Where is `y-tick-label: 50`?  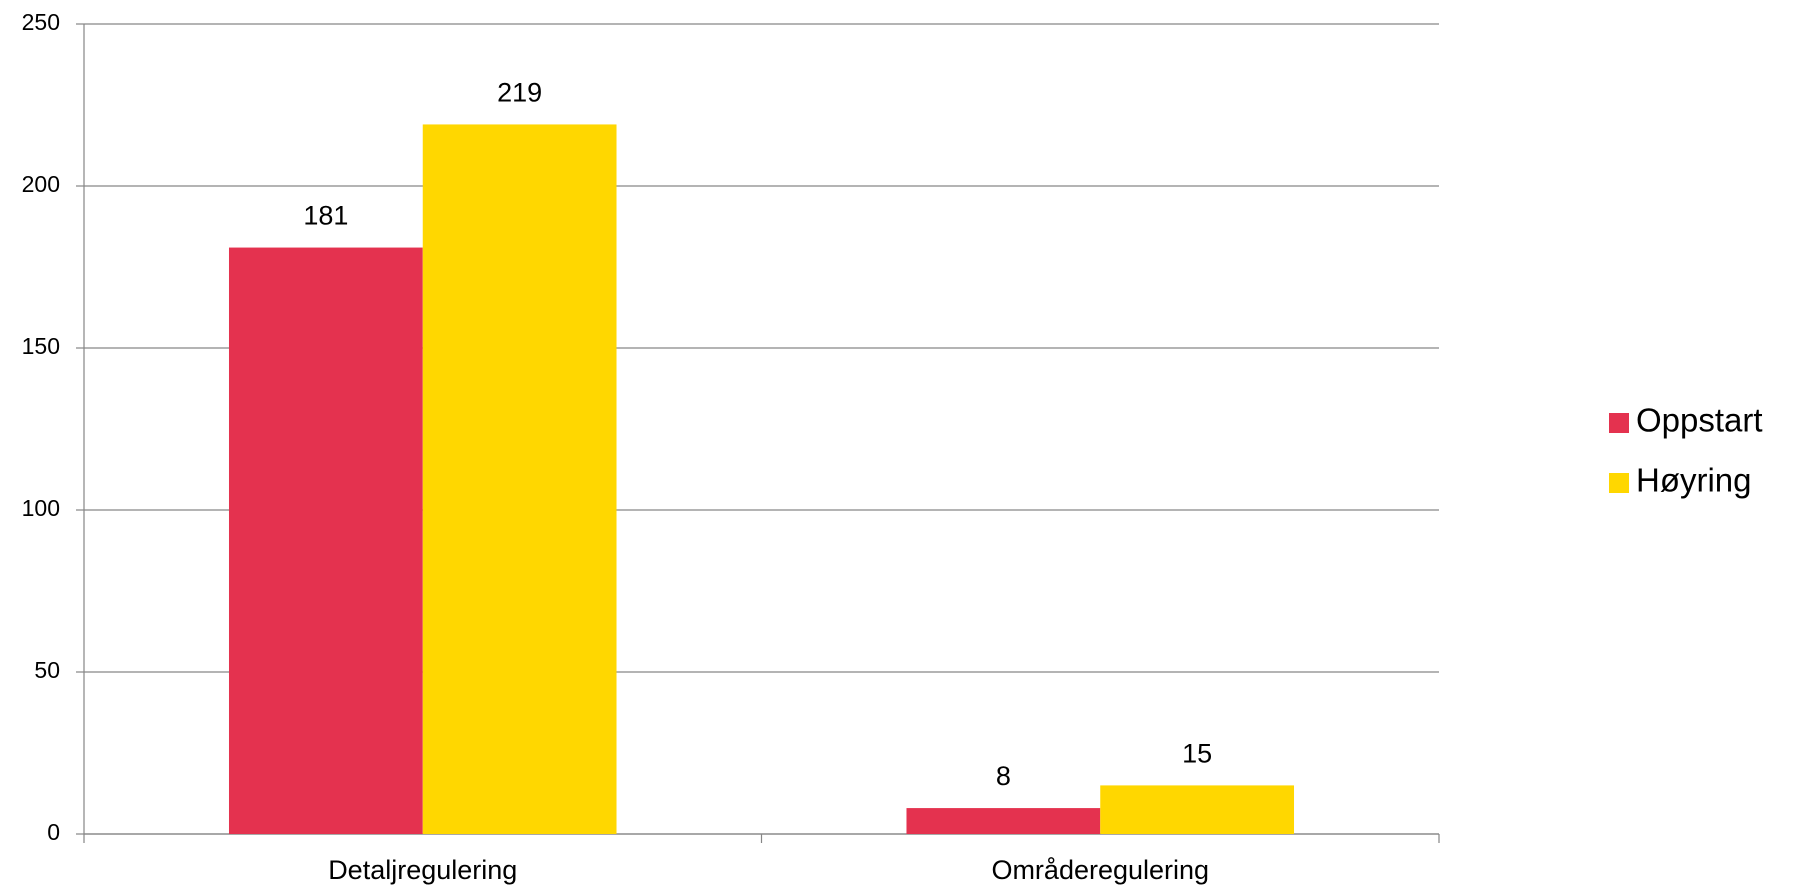
y-tick-label: 50 is located at coordinates (47, 670).